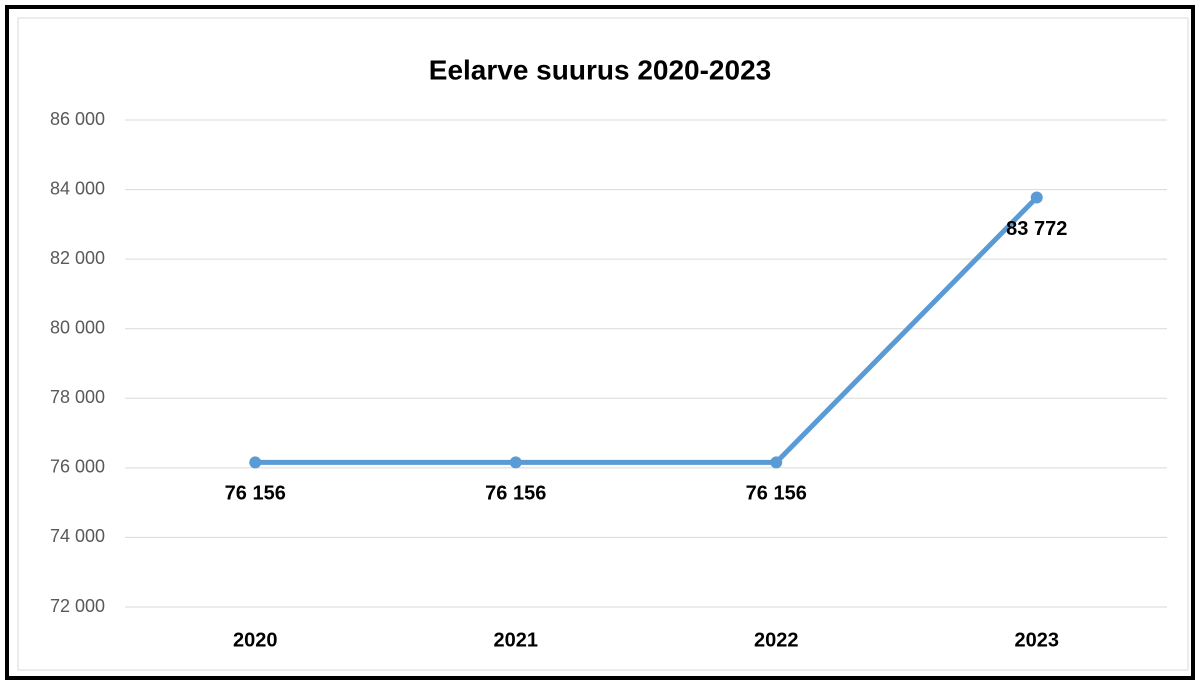  What do you see at coordinates (600, 69) in the screenshot?
I see `chart-title: Eelarve suurus 2020-2023` at bounding box center [600, 69].